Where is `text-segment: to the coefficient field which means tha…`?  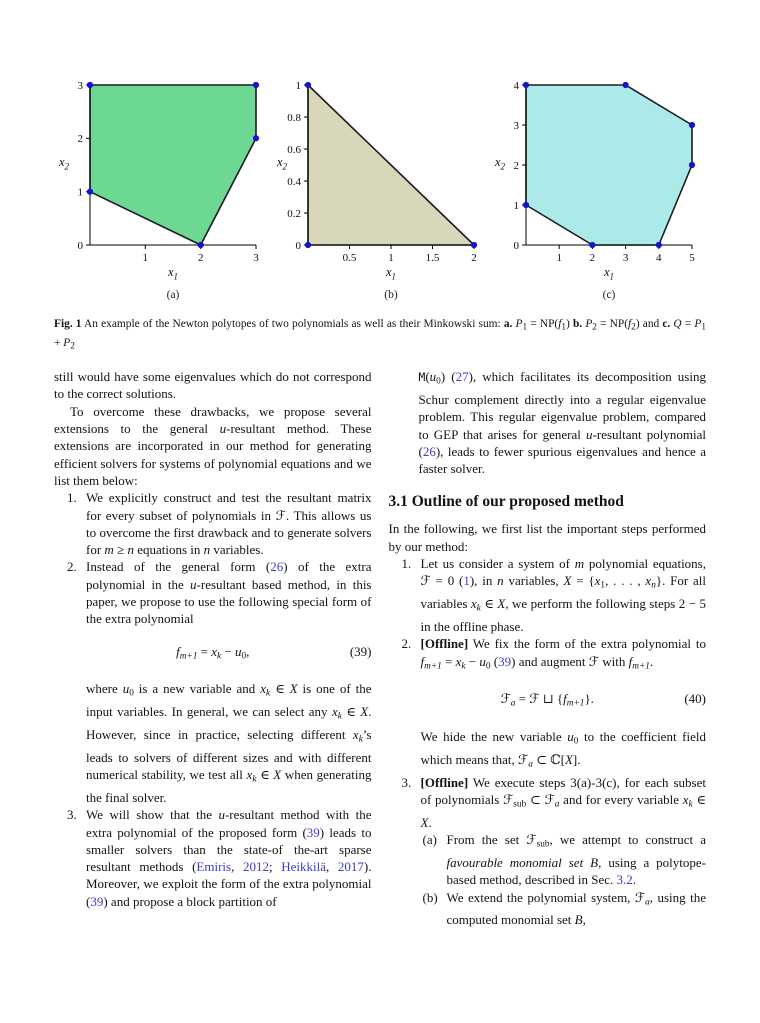
text-segment: to the coefficient field which means tha… is located at coordinates (563, 748).